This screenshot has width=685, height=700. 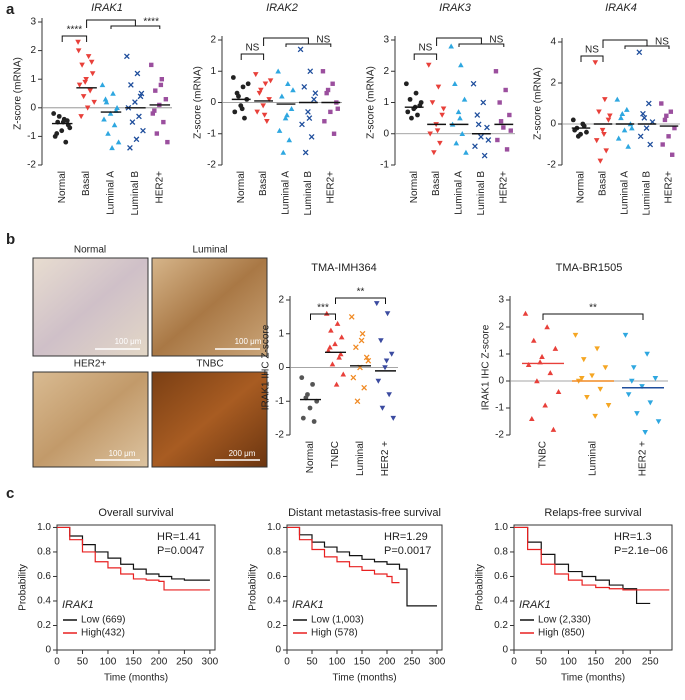 What do you see at coordinates (90, 250) in the screenshot?
I see `image-label: Normal` at bounding box center [90, 250].